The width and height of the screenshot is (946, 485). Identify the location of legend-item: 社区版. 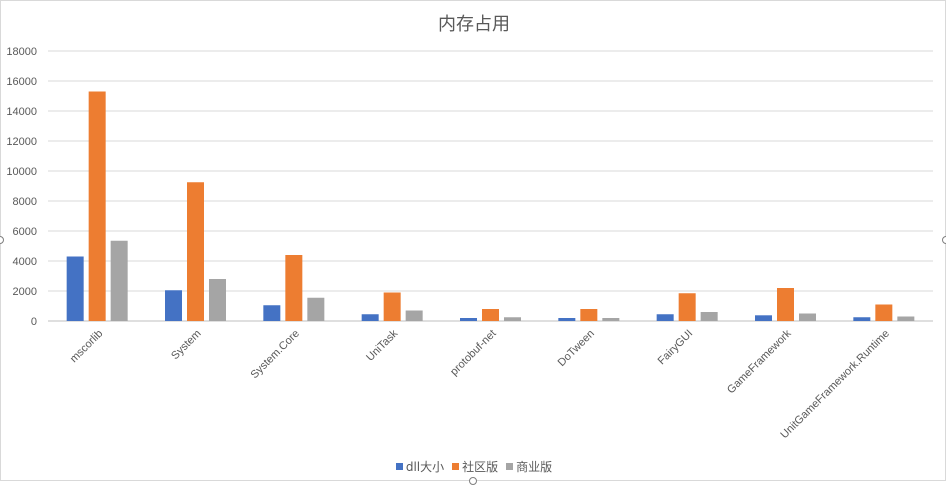
(475, 466).